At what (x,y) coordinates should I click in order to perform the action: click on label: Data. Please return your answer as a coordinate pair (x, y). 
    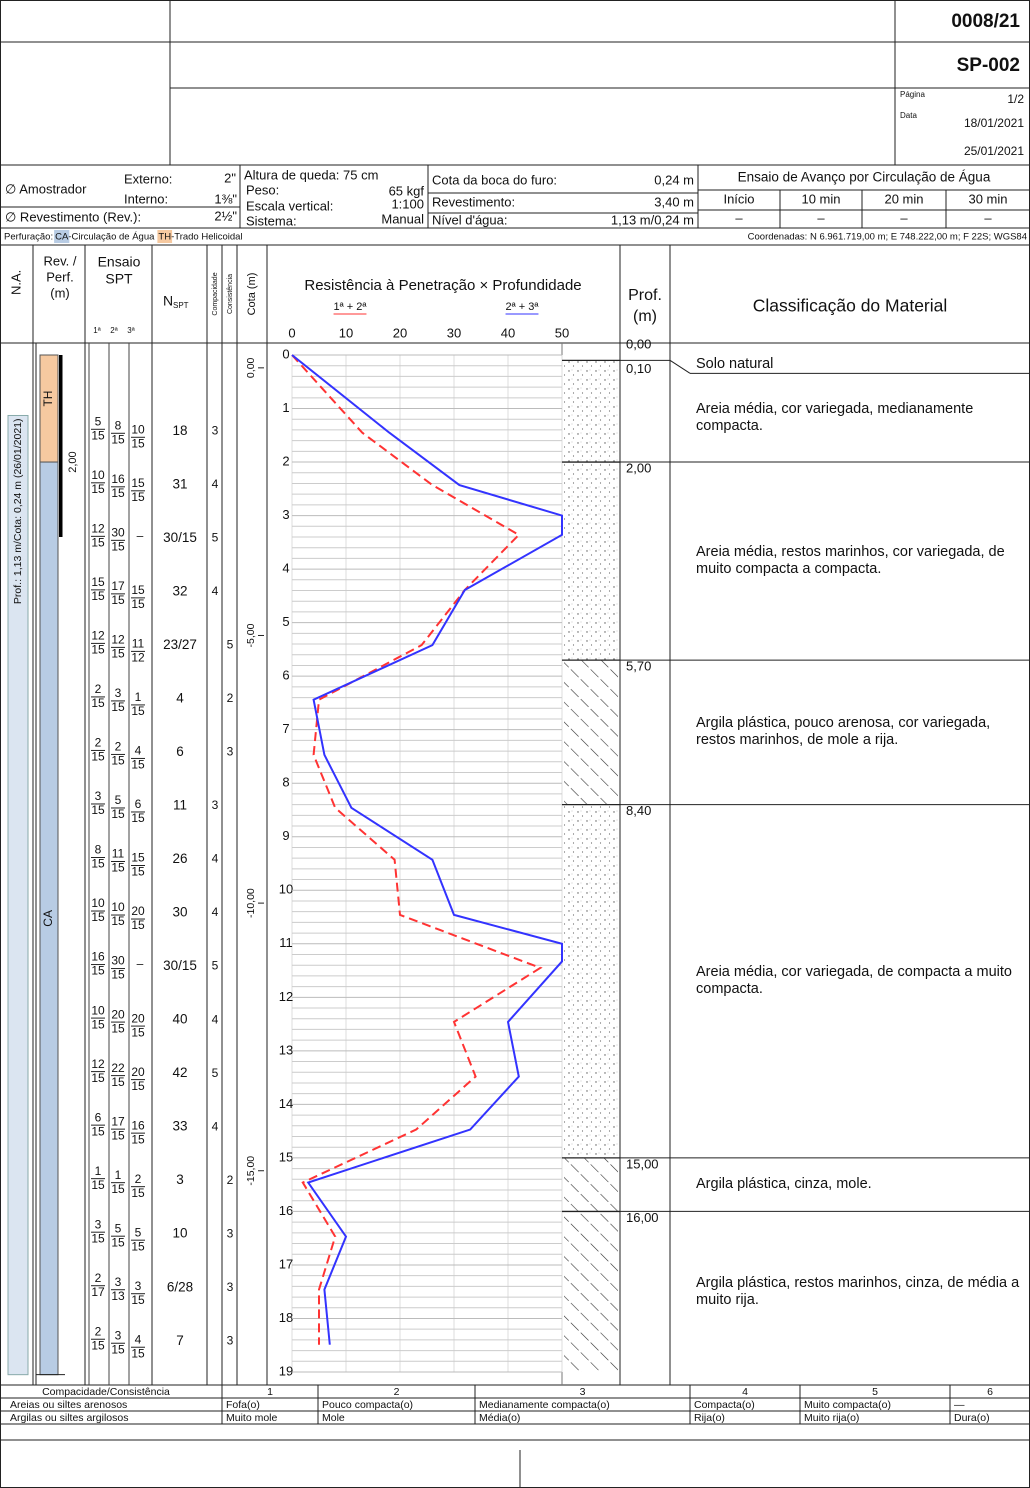
    Looking at the image, I should click on (908, 115).